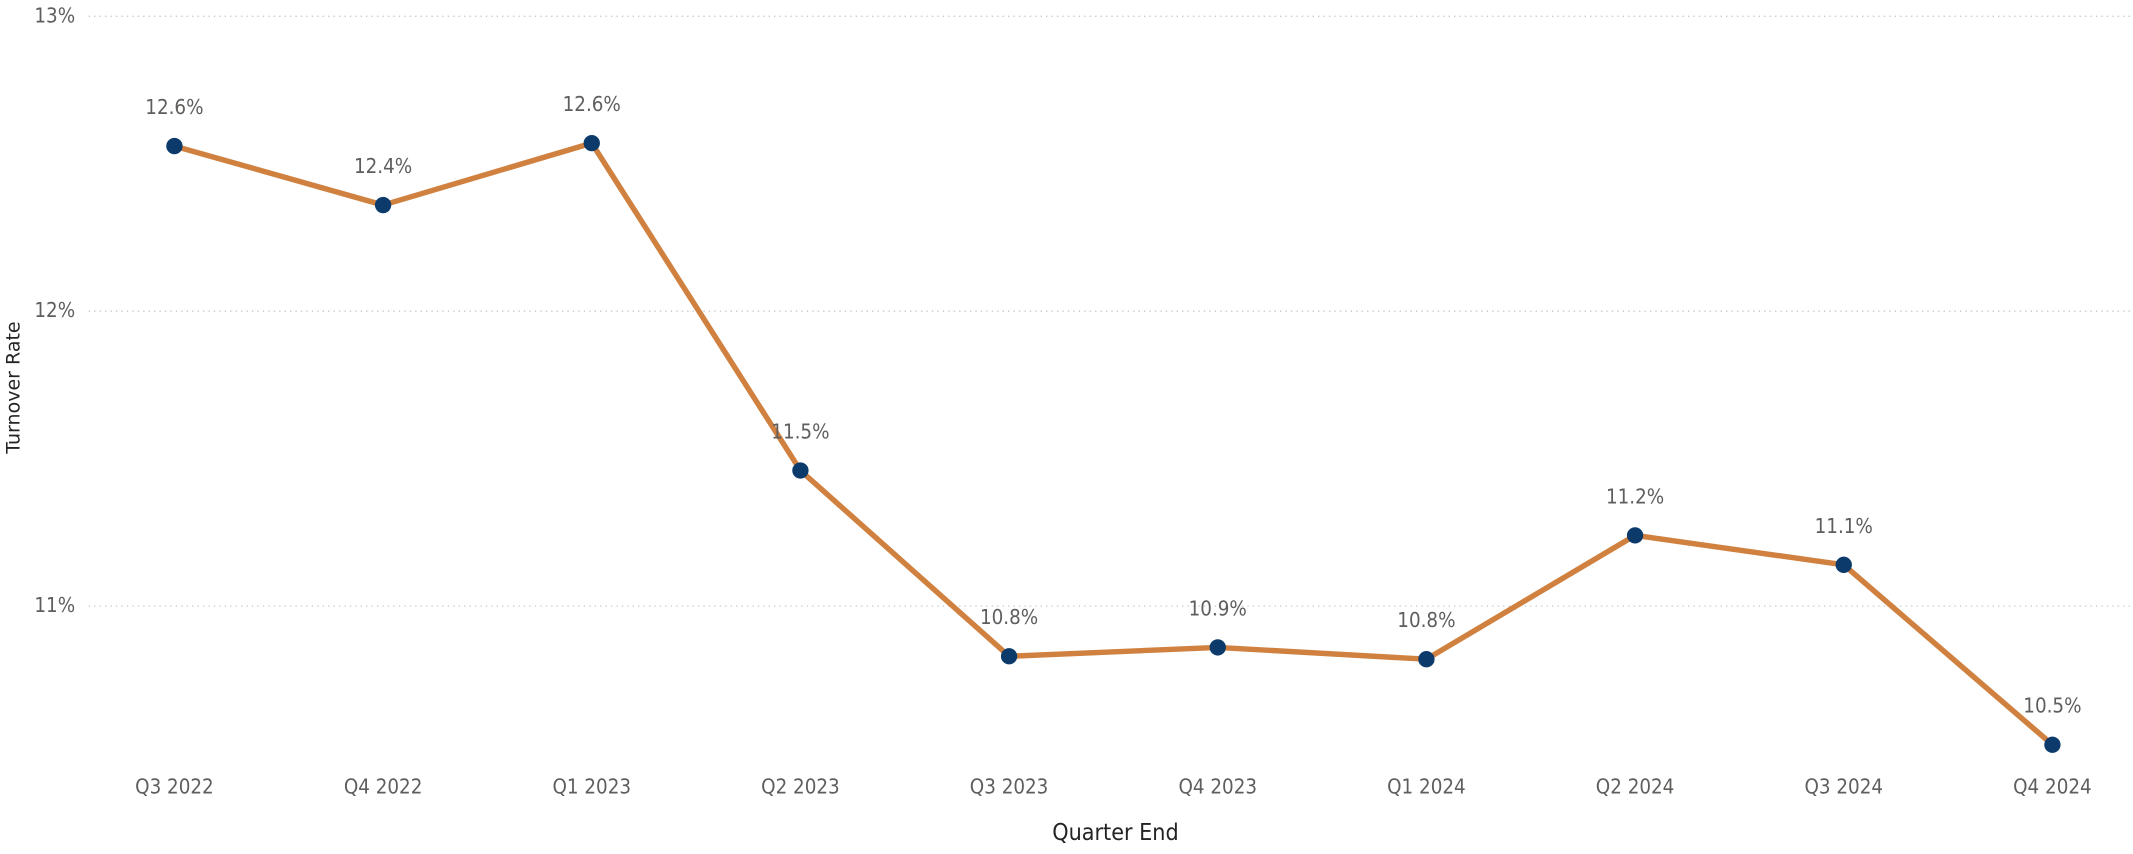  What do you see at coordinates (2052, 706) in the screenshot?
I see `data-label: 10.5%` at bounding box center [2052, 706].